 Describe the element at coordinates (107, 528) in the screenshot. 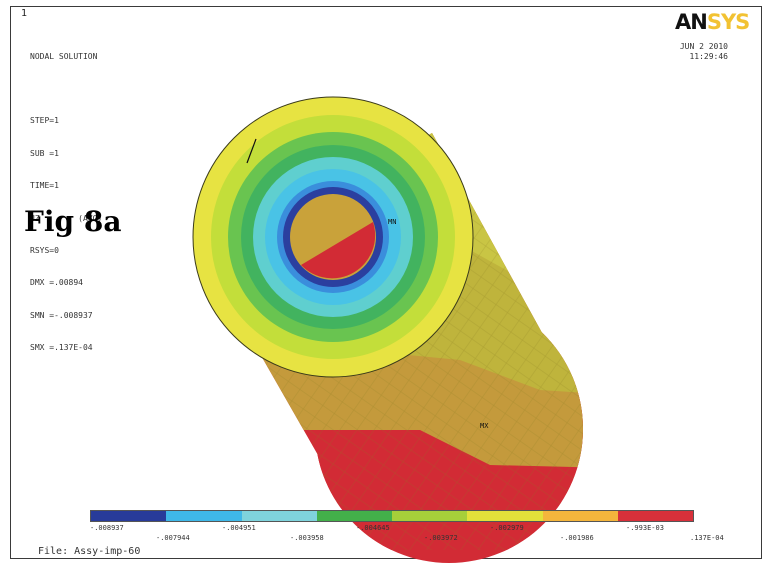

I see `legend-label-top-1: -.008937` at that location.